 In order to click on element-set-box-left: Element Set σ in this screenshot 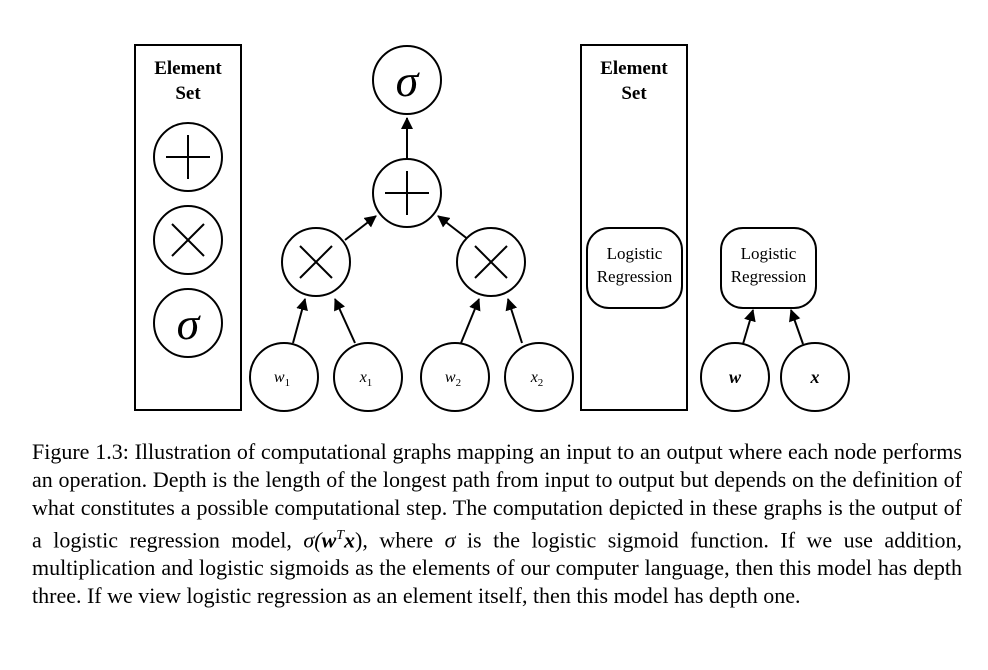, I will do `click(188, 227)`.